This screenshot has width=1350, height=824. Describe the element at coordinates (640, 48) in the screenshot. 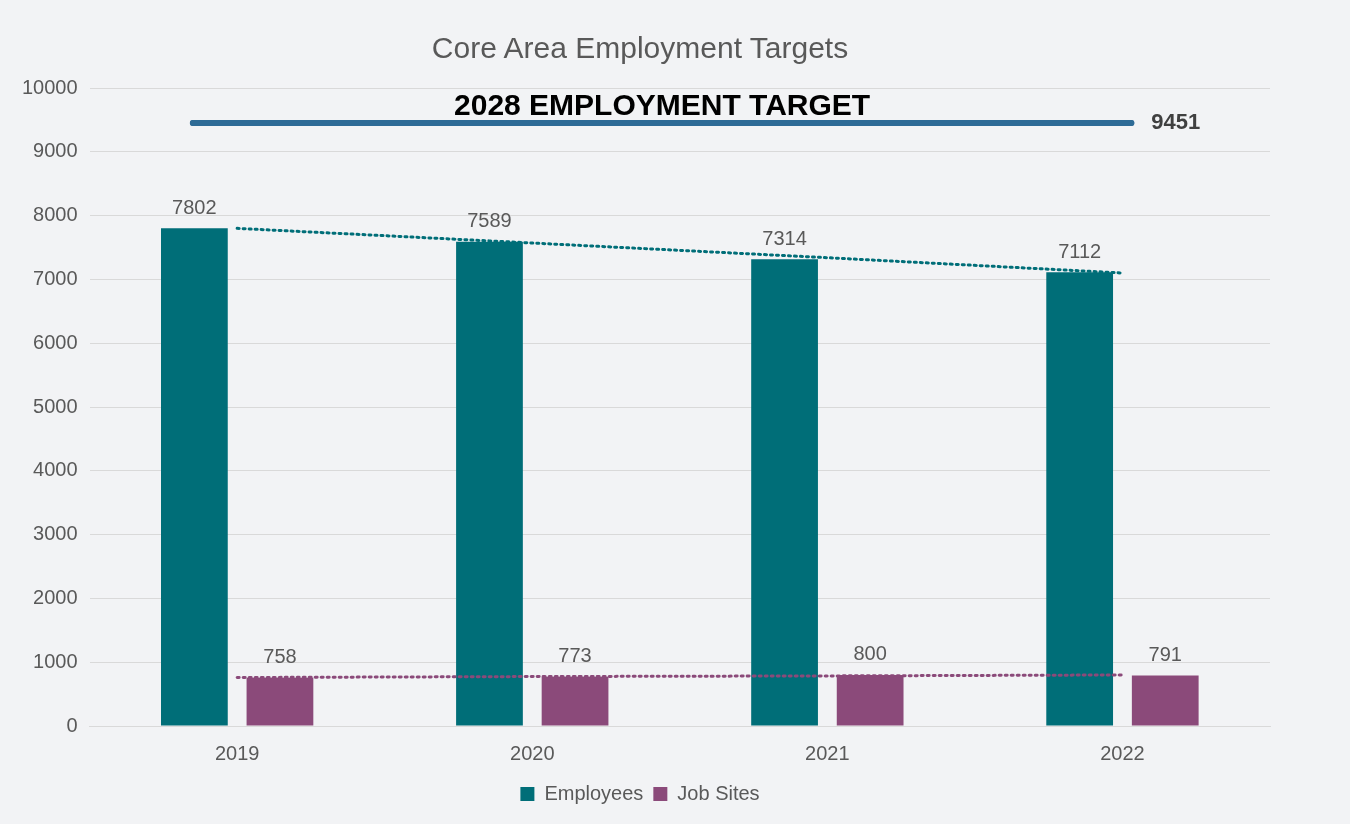

I see `chart-title: Core Area Employment Targets` at that location.